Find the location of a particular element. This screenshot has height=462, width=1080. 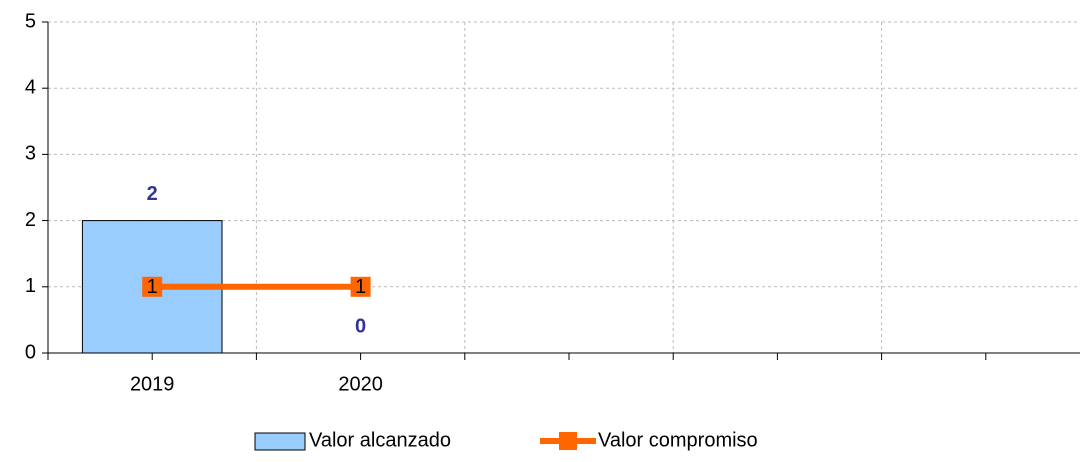

x-tick-label: 2020 is located at coordinates (360, 384).